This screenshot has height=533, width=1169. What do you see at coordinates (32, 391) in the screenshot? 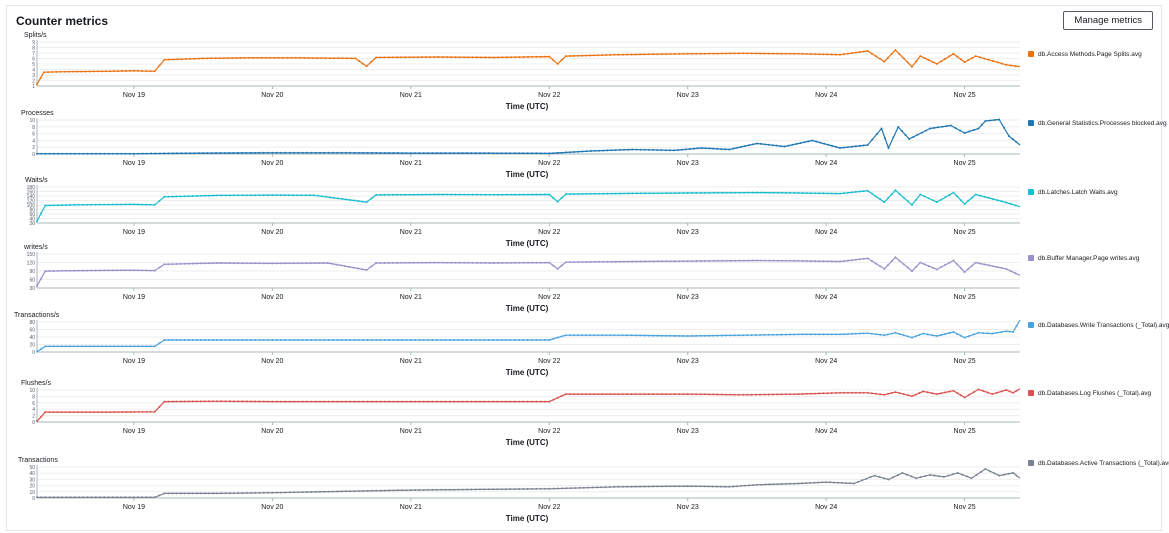
I see `y-tick-label: 10` at bounding box center [32, 391].